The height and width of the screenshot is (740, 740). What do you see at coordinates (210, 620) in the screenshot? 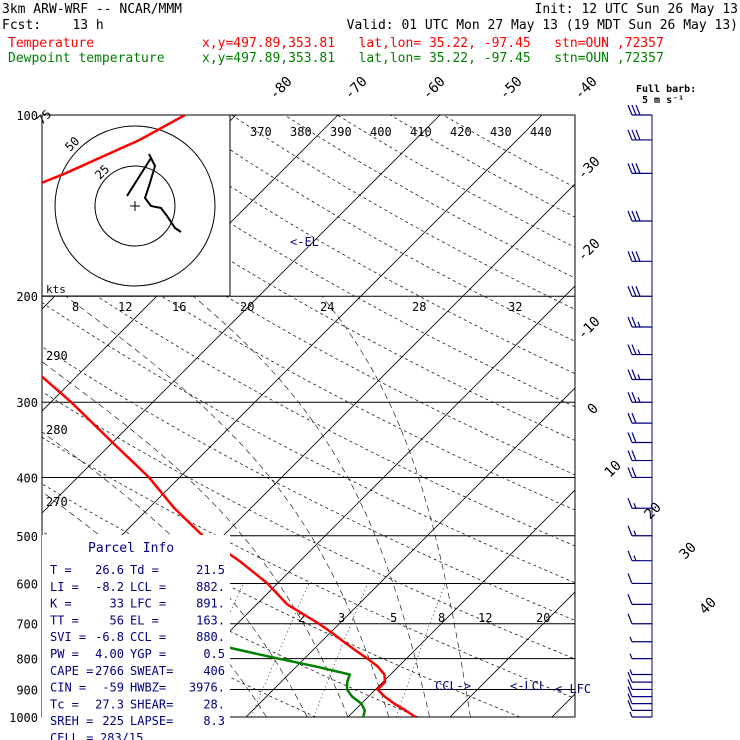
I see `parcel-value: 163.` at bounding box center [210, 620].